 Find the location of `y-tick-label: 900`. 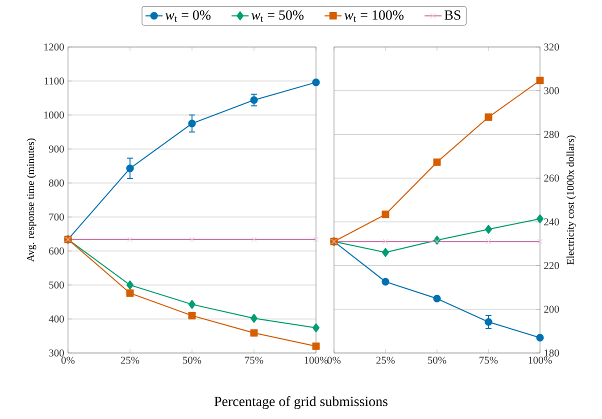

y-tick-label: 900 is located at coordinates (56, 149).